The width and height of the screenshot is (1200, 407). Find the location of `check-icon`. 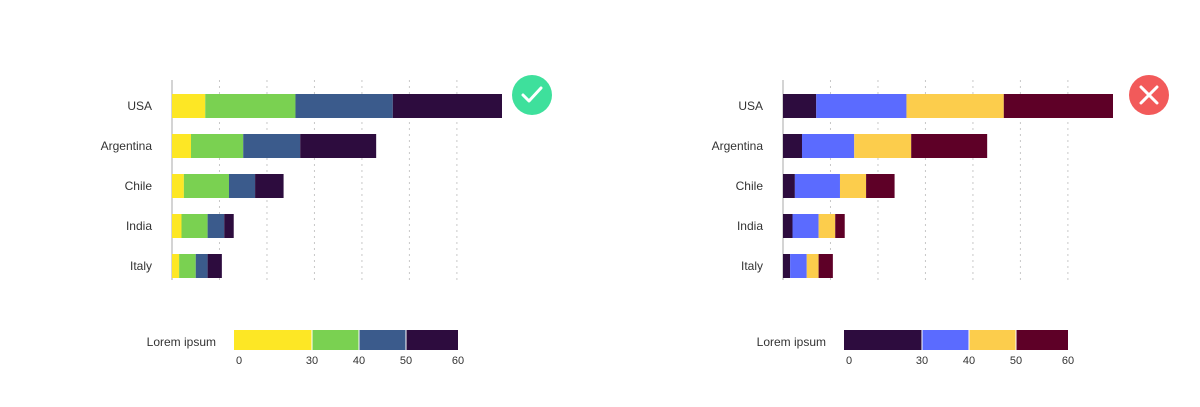

check-icon is located at coordinates (532, 95).